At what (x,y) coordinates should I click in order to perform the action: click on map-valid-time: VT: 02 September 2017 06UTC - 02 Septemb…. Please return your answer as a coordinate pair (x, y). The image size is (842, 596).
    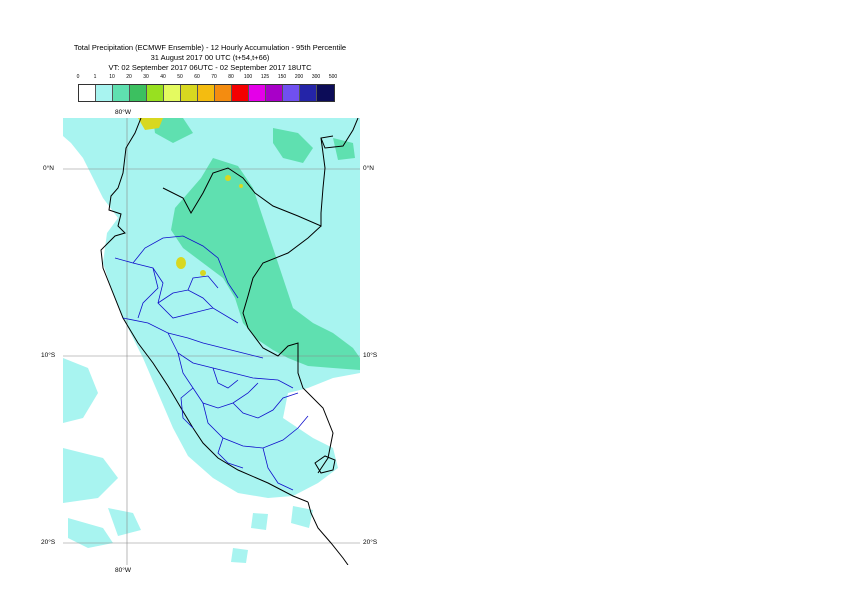
    Looking at the image, I should click on (210, 67).